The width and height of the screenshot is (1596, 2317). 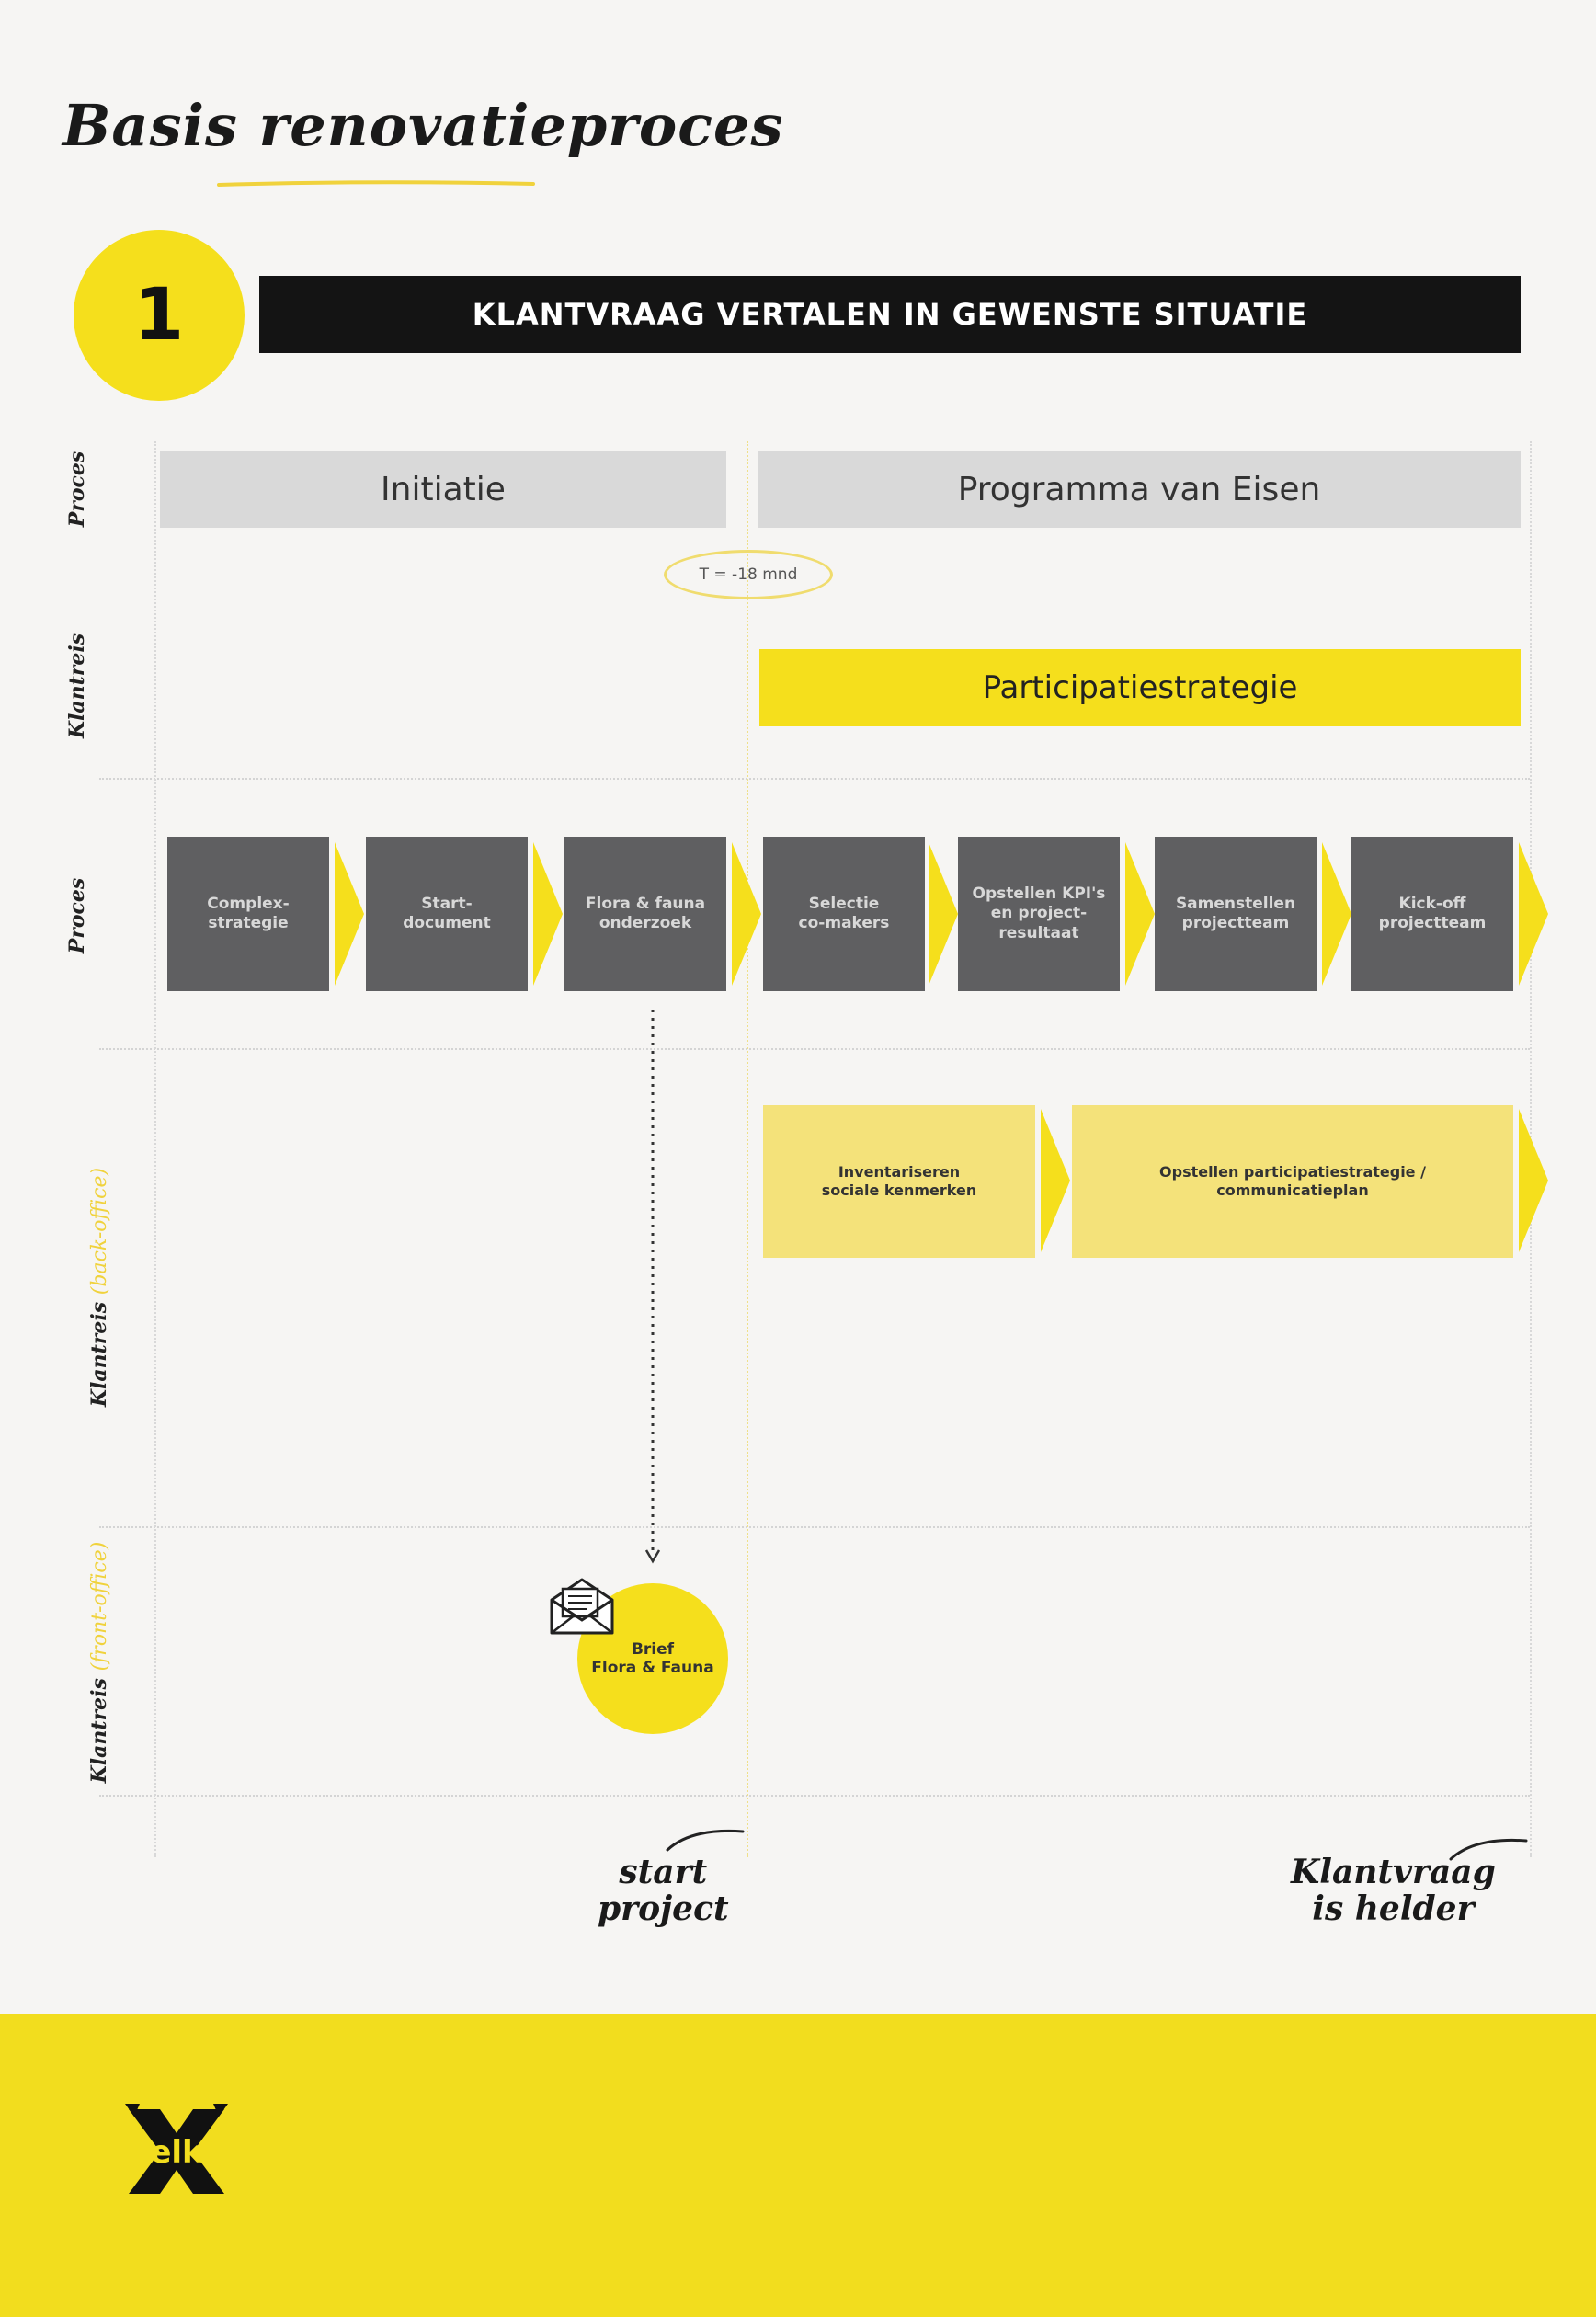 I want to click on process-step: Opstellen KPI's en project- resultaat, so click(x=1039, y=914).